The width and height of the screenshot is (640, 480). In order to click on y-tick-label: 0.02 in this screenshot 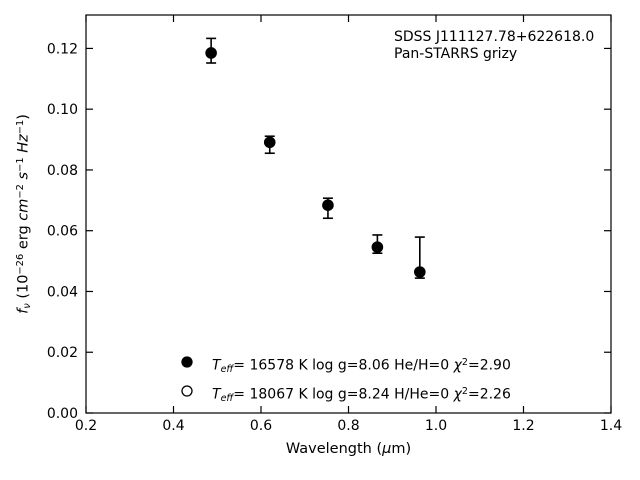, I will do `click(62, 353)`.